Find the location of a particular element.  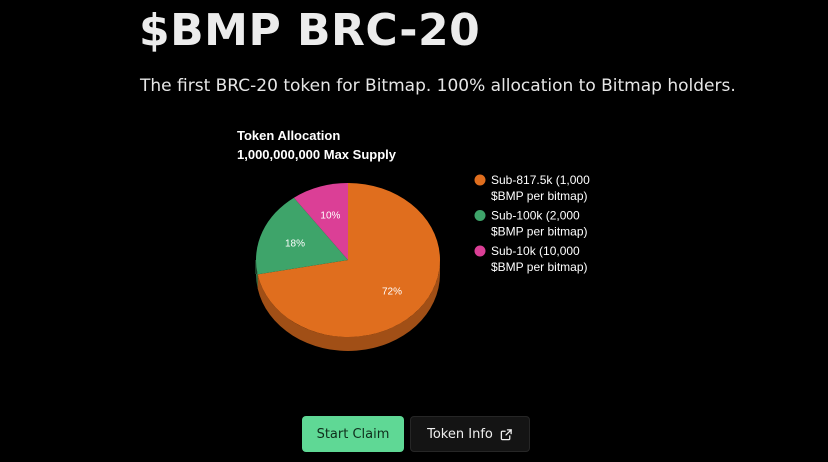

legend-item-0: Sub-817.5k (1,000 $BMP per bitmap) is located at coordinates (532, 188).